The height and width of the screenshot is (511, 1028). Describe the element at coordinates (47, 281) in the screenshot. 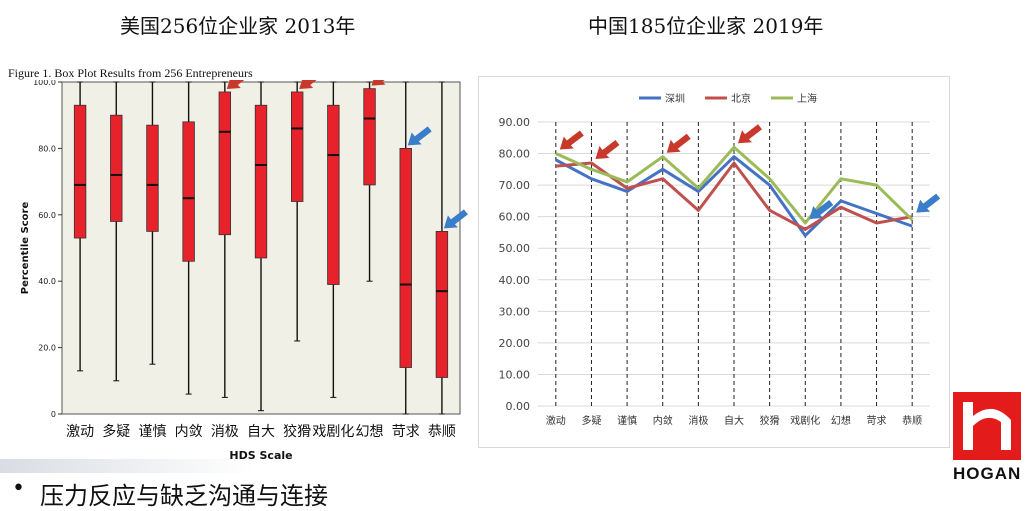

I see `y-tick-label: 40.0` at that location.